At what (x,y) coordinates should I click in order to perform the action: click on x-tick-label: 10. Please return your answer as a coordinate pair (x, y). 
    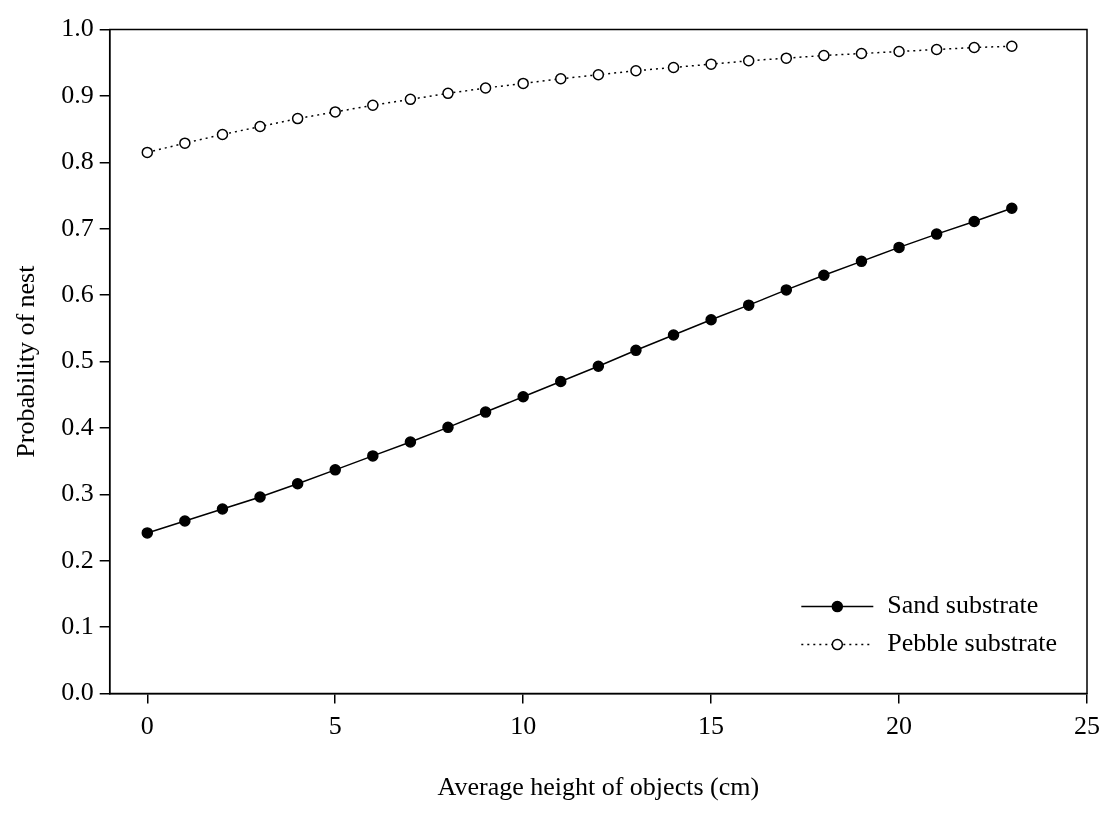
    Looking at the image, I should click on (523, 726).